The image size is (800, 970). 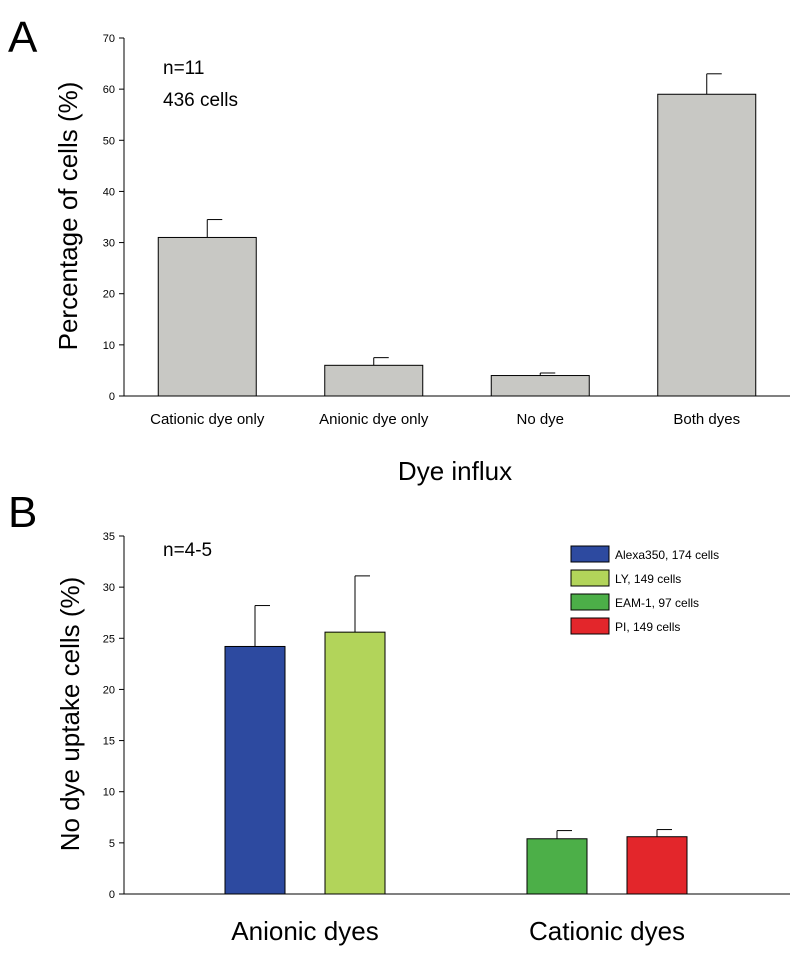 I want to click on panel-a-y-tick-label: 60, so click(x=109, y=90).